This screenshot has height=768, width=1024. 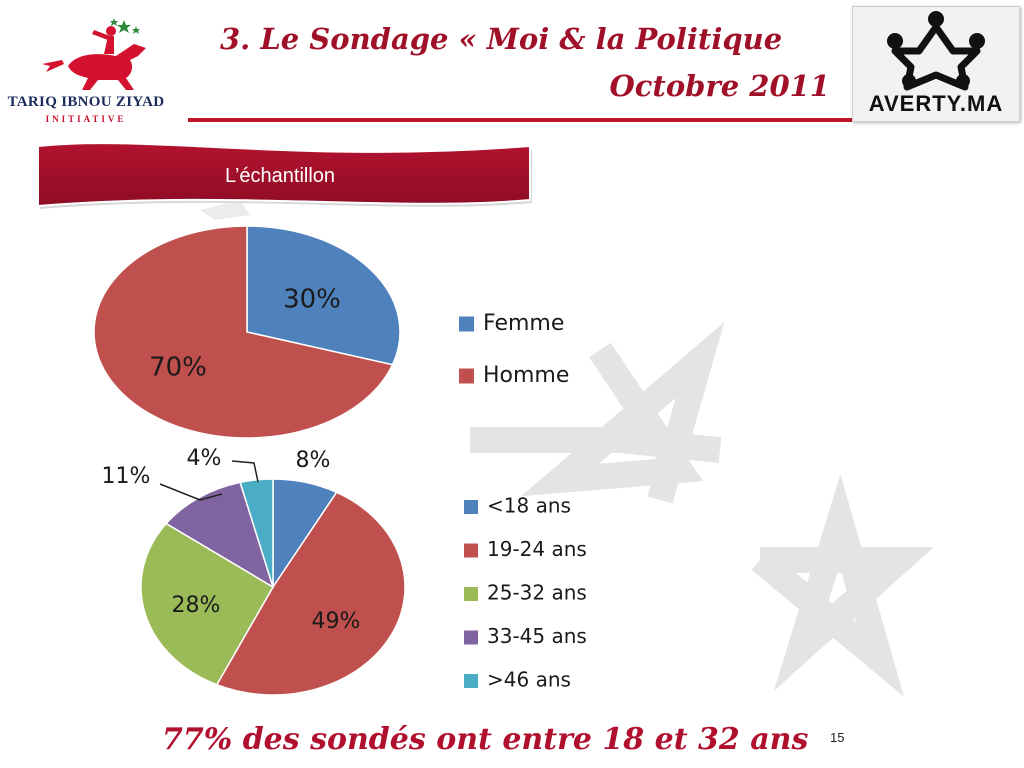 I want to click on slide-title: 3. Le Sondage « Moi & la Politique, so click(x=501, y=39).